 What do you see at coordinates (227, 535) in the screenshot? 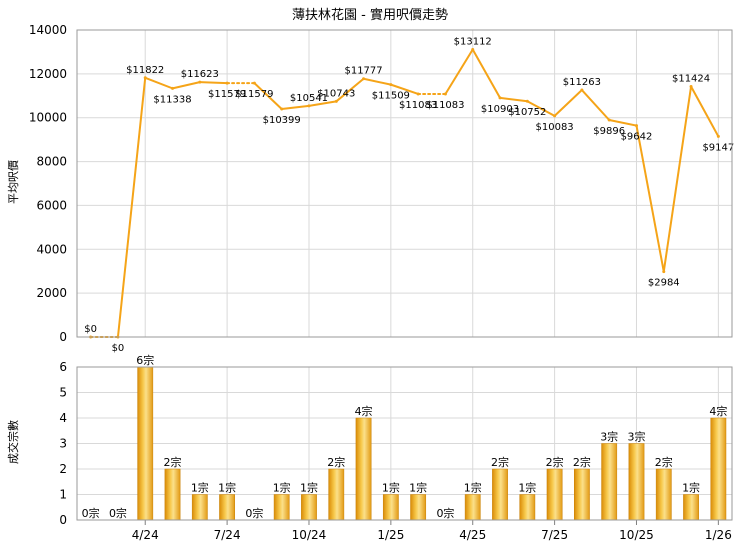
I see `date-tick-label: 7/24` at bounding box center [227, 535].